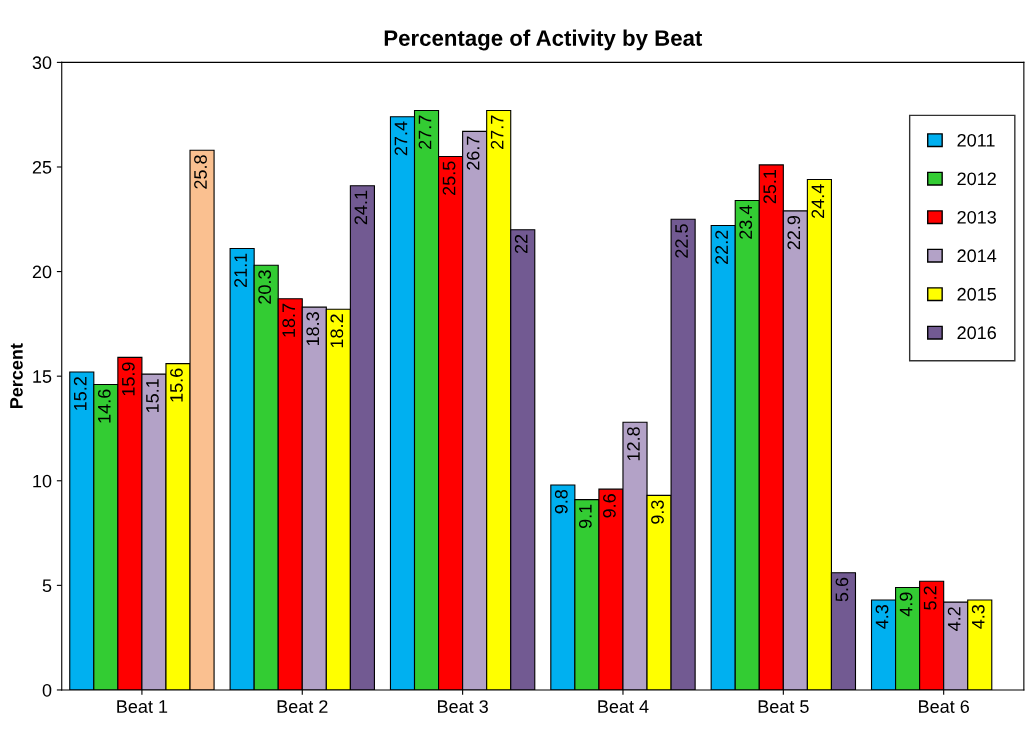 This screenshot has width=1029, height=734. I want to click on data-label: 12.8, so click(633, 444).